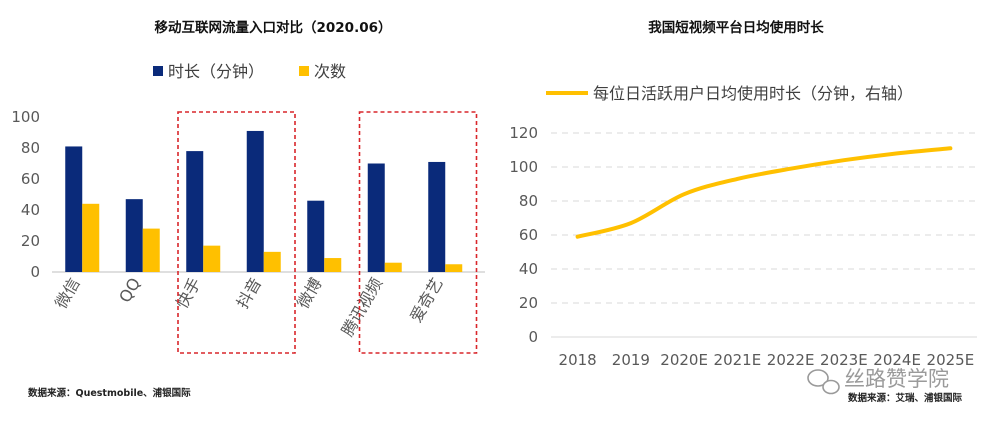  What do you see at coordinates (426, 300) in the screenshot?
I see `left-category-label: 爱奇艺` at bounding box center [426, 300].